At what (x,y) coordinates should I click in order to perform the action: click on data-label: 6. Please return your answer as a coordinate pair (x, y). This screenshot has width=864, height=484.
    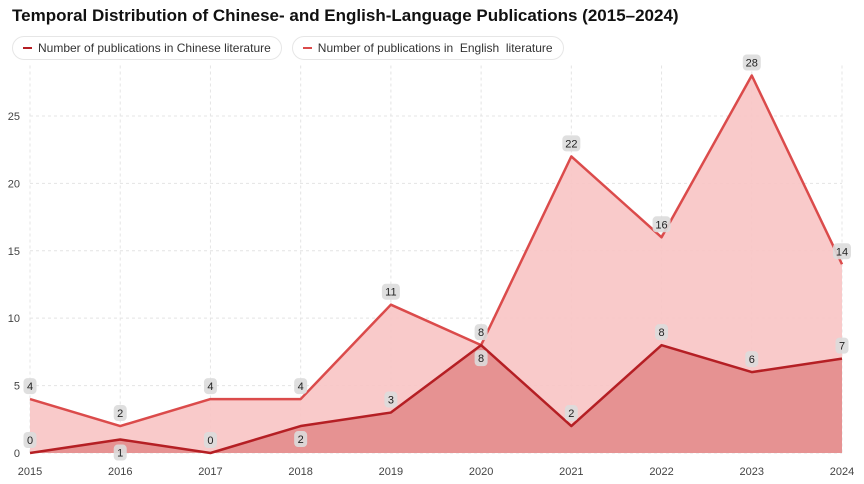
    Looking at the image, I should click on (752, 360).